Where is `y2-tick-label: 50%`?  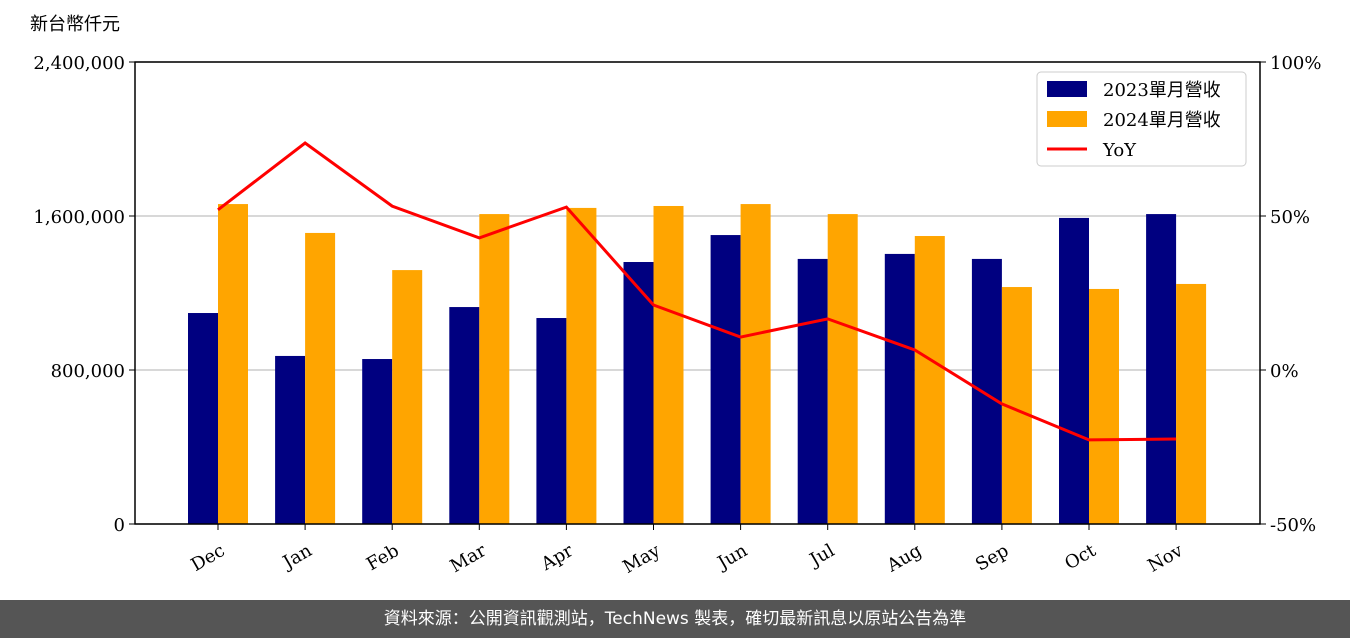 y2-tick-label: 50% is located at coordinates (1290, 217).